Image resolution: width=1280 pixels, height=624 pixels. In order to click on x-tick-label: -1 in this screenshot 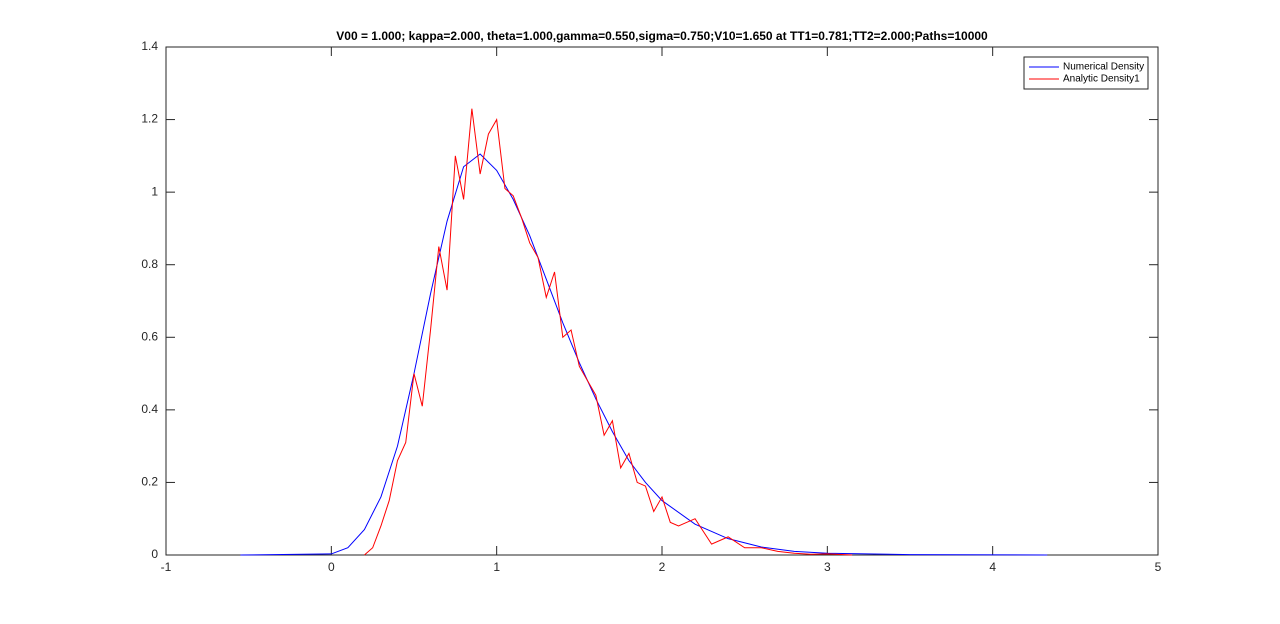, I will do `click(166, 567)`.